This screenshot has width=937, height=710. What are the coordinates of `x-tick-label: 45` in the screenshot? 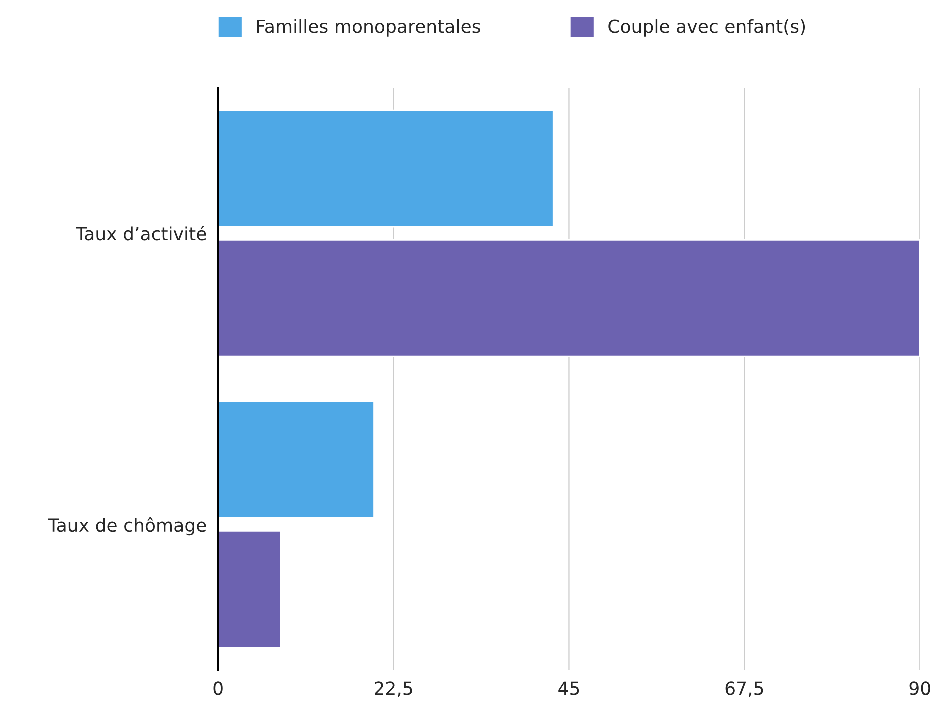 It's located at (569, 689).